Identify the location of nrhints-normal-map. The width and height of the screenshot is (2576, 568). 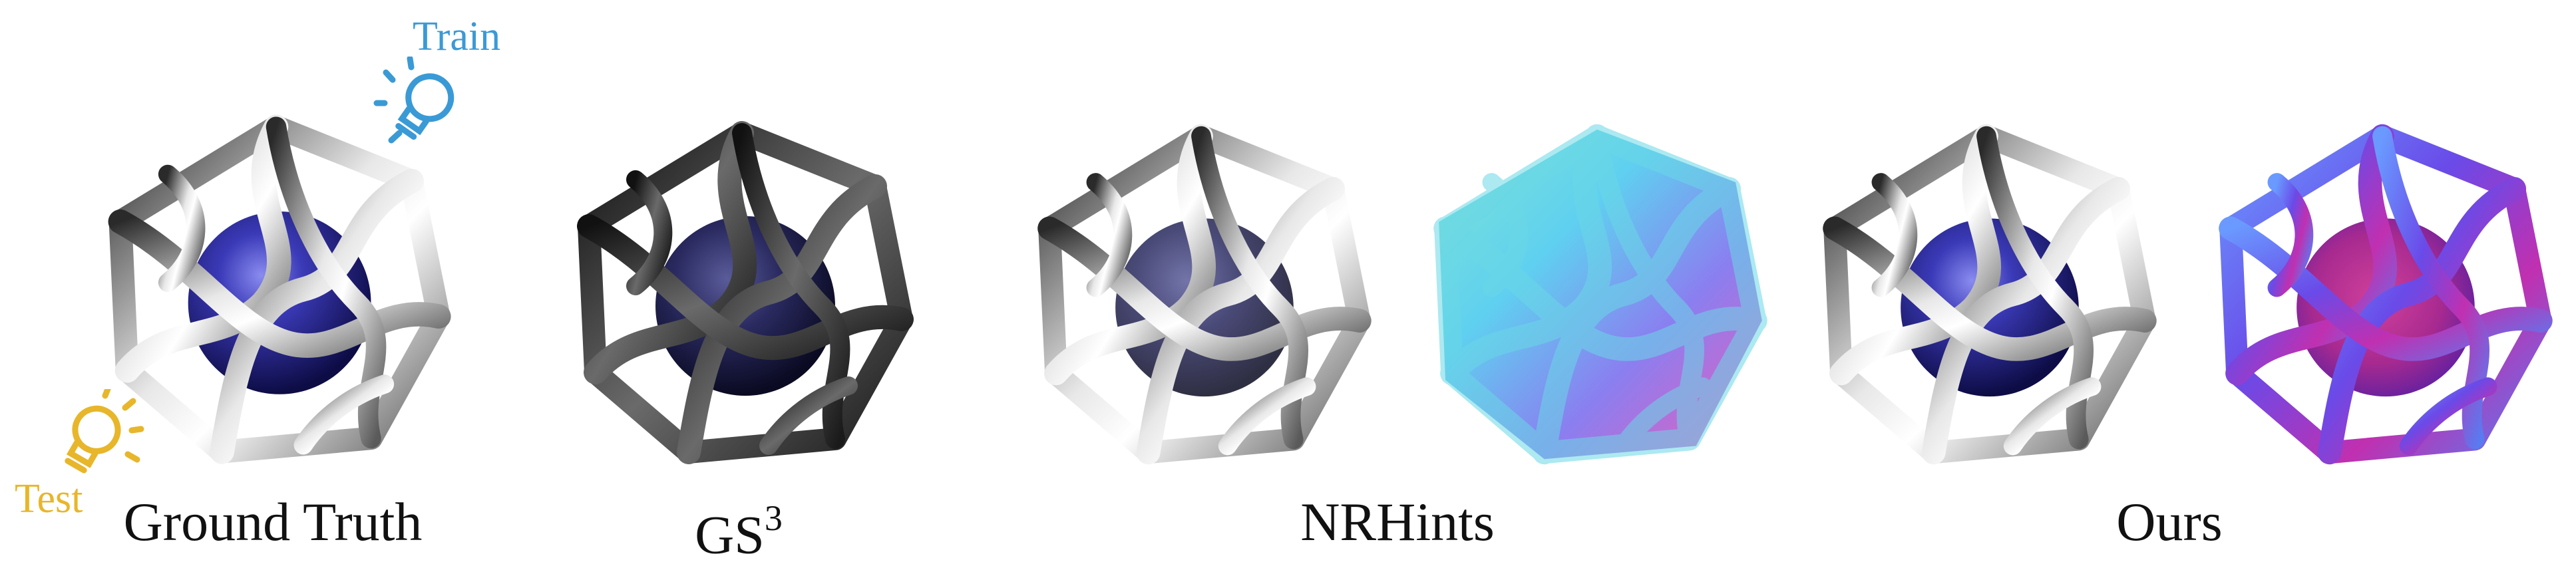
(1597, 294).